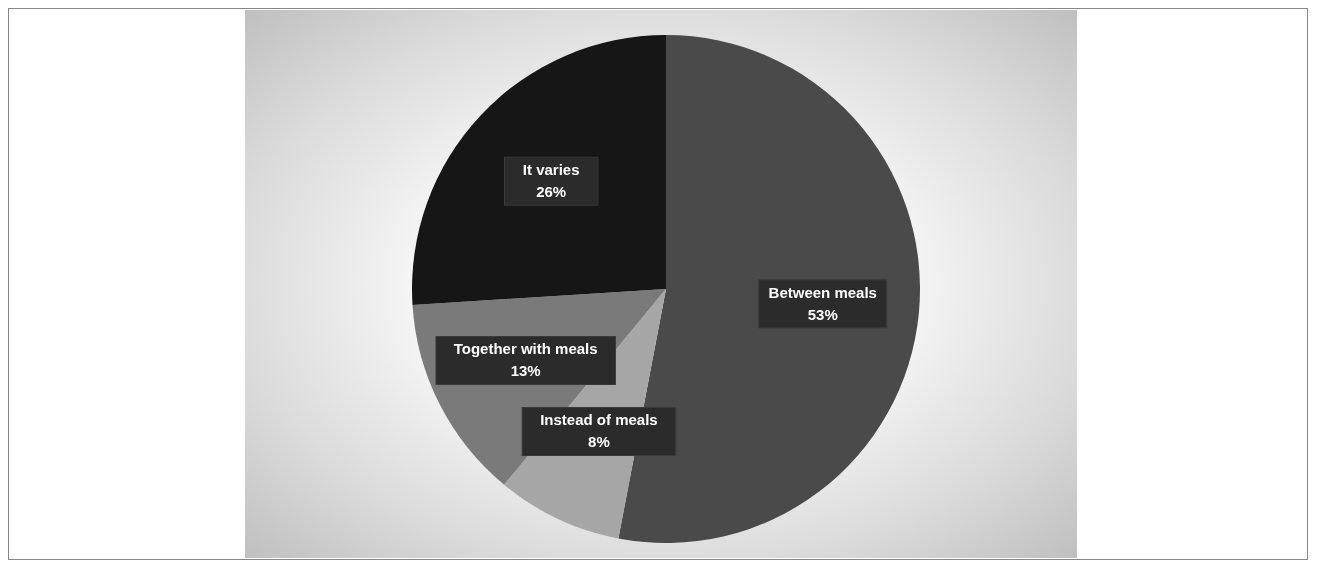 Image resolution: width=1318 pixels, height=570 pixels. What do you see at coordinates (525, 349) in the screenshot?
I see `slice-label: Together with meals` at bounding box center [525, 349].